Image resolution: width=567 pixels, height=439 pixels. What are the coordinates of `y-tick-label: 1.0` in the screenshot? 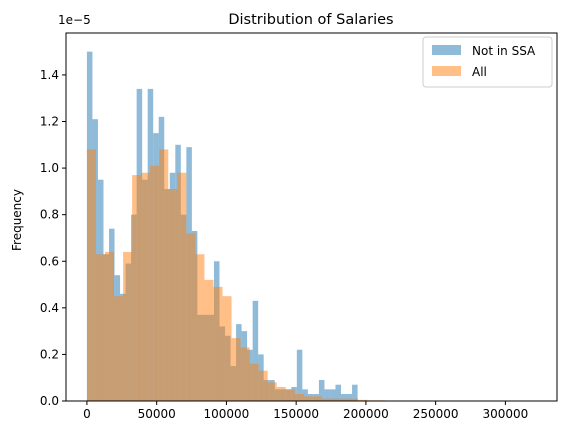 It's located at (49, 168).